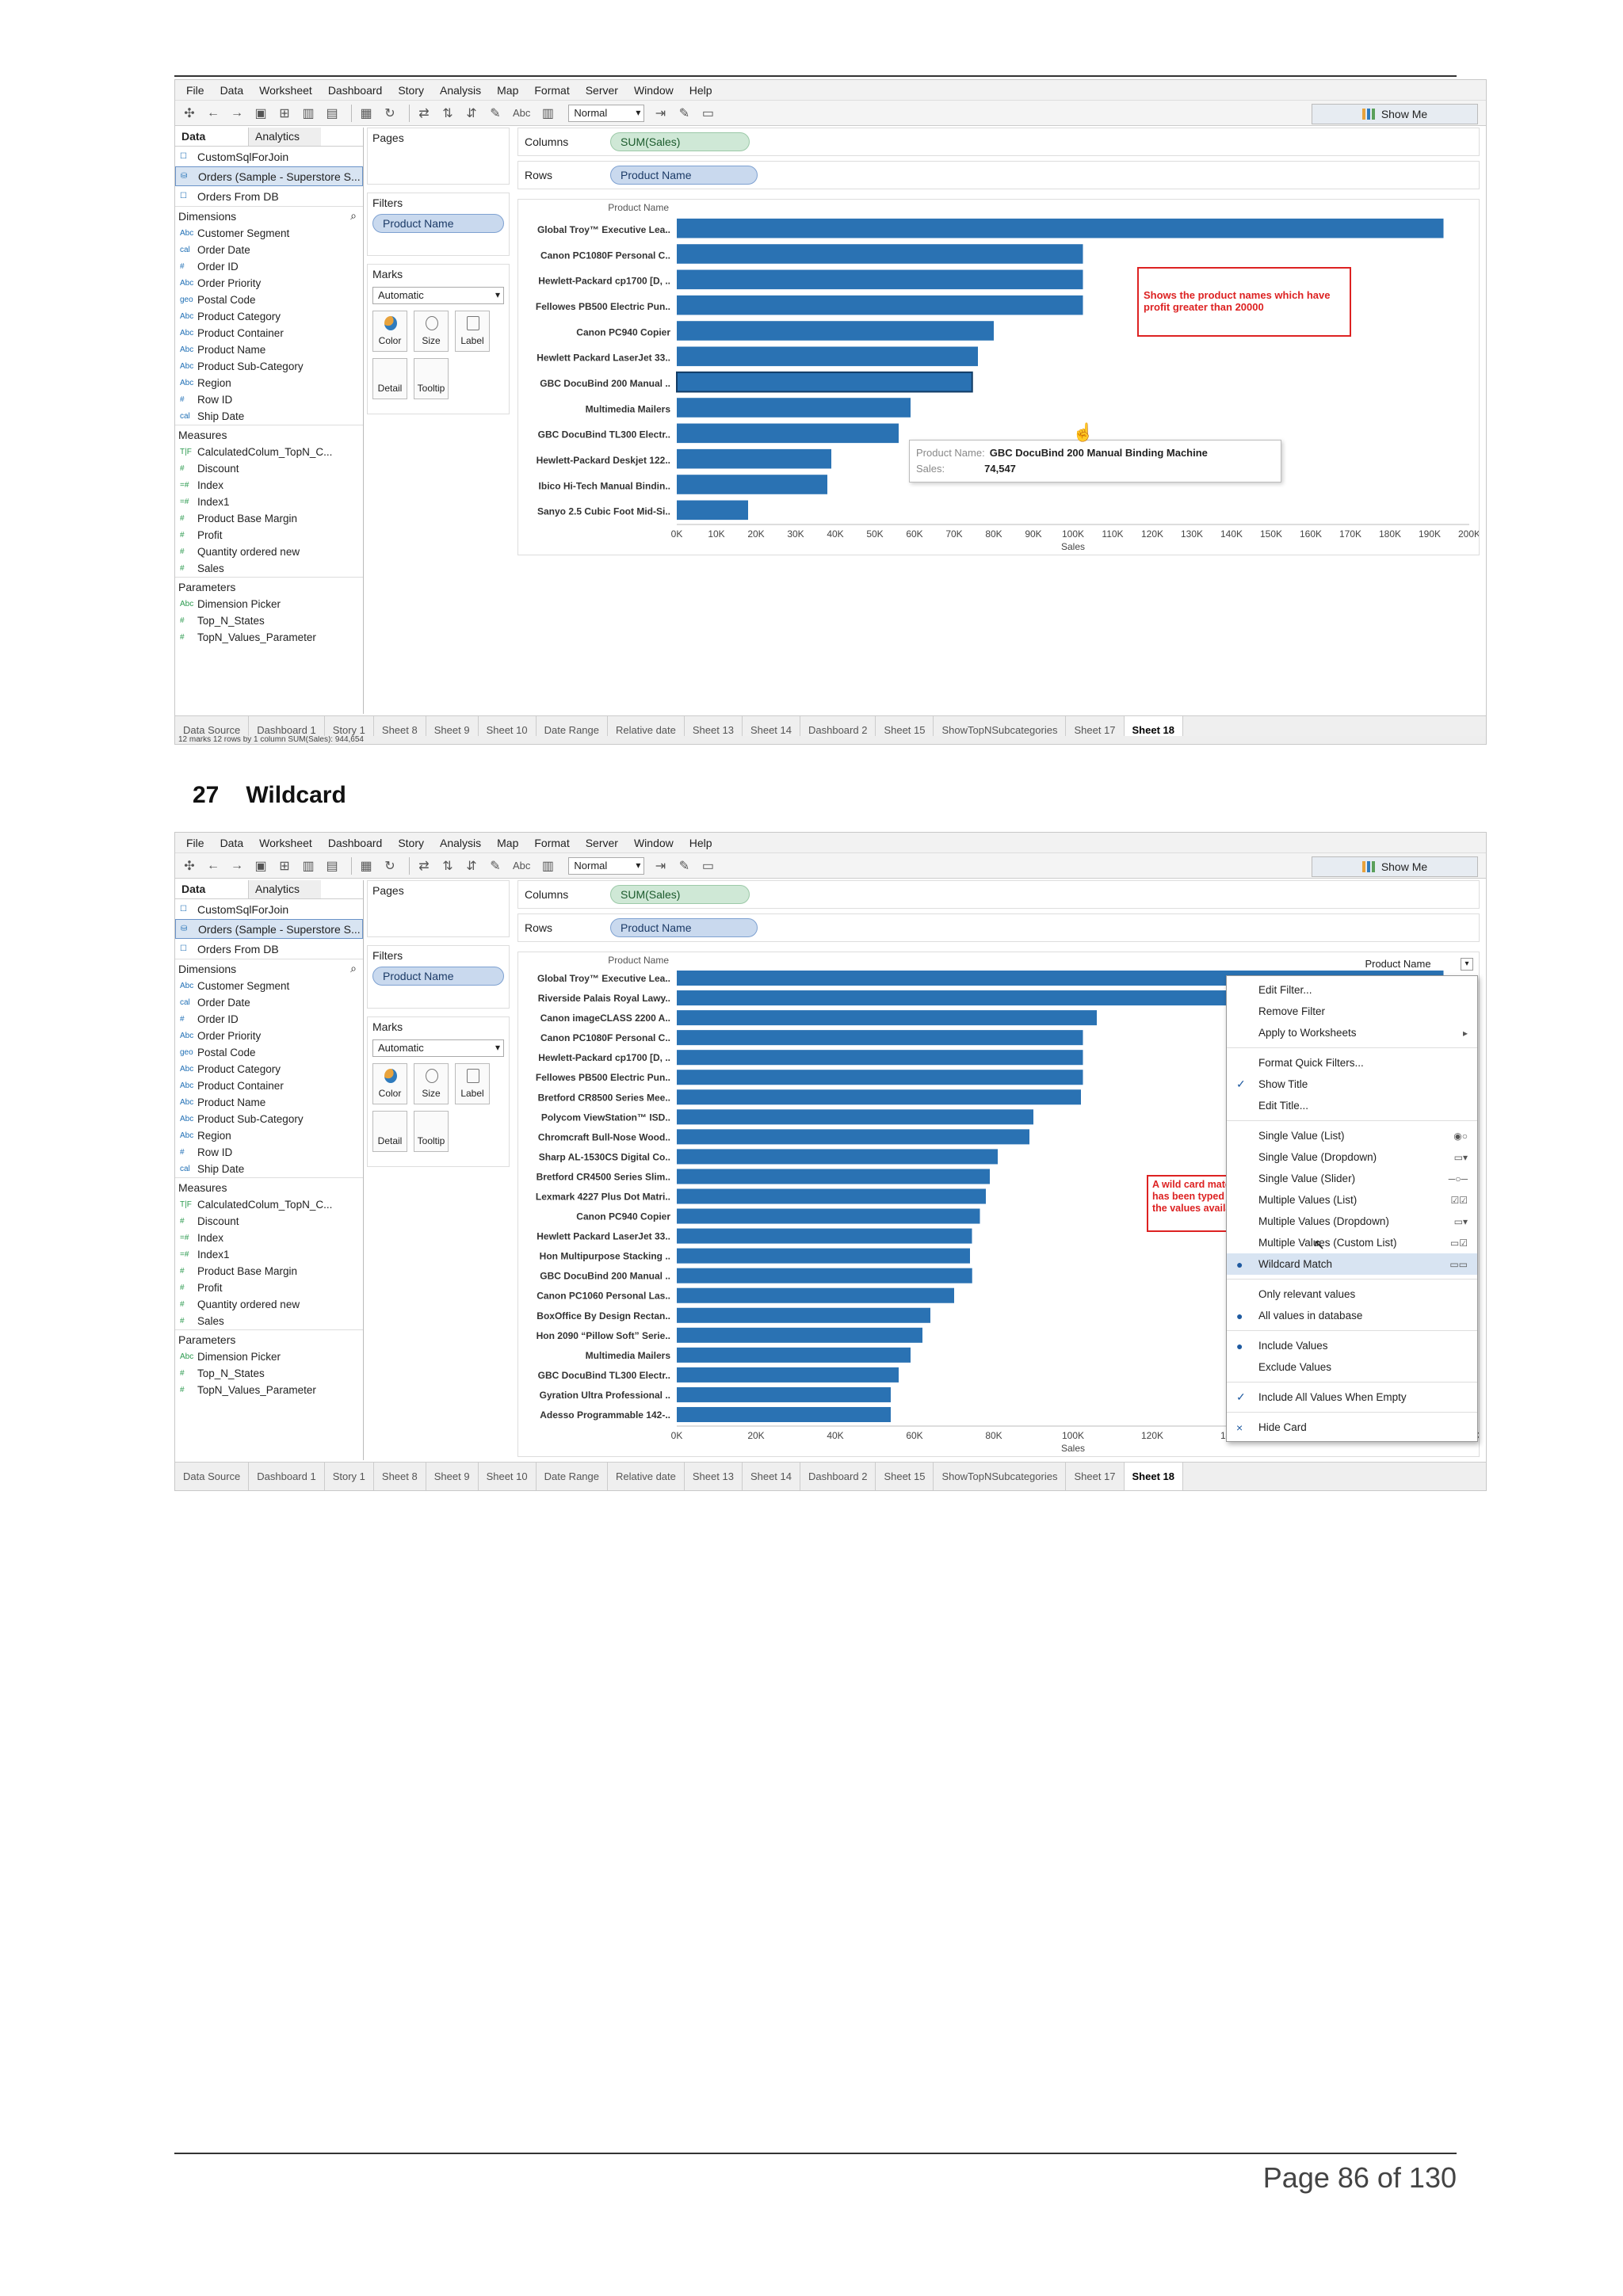 This screenshot has height=2296, width=1623. What do you see at coordinates (473, 331) in the screenshot?
I see `mark-label-button: Label` at bounding box center [473, 331].